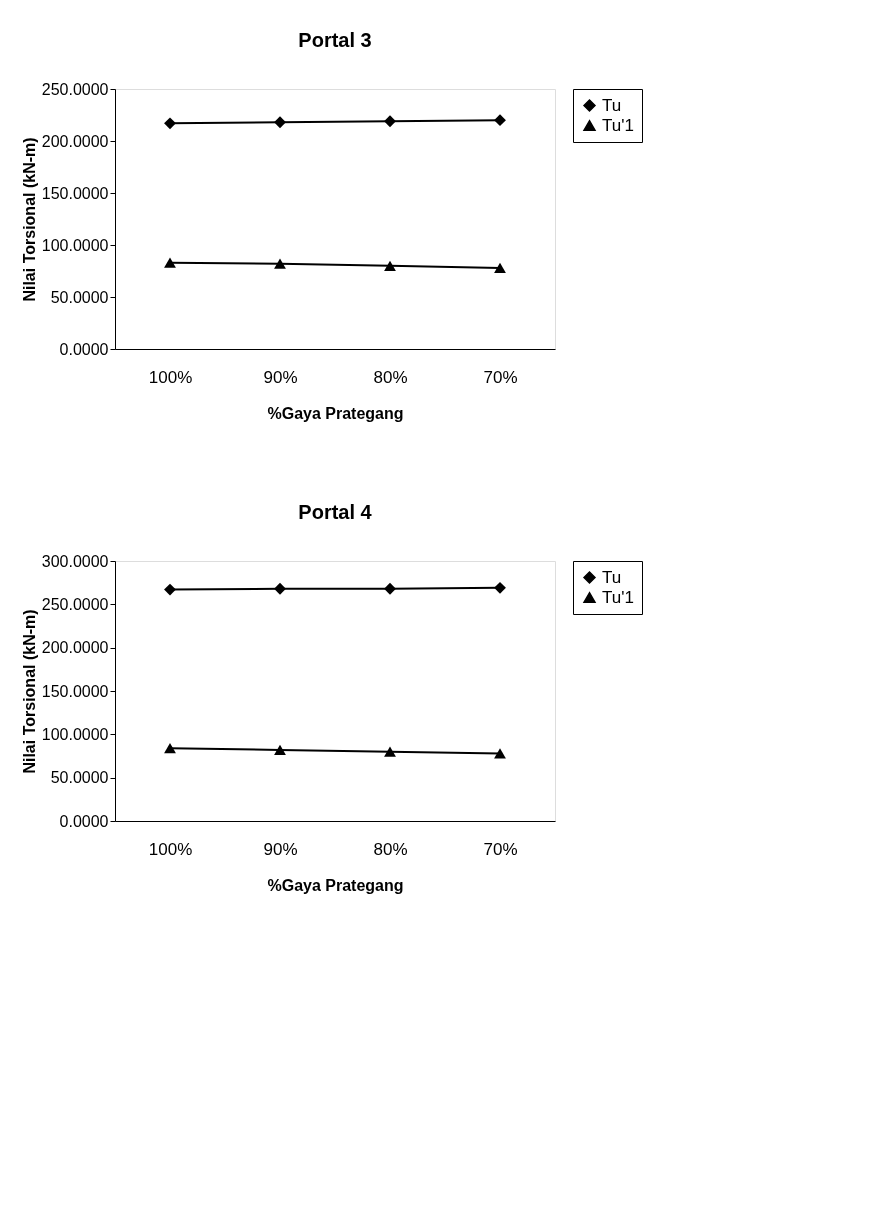  I want to click on chart-title: Portal 4, so click(335, 512).